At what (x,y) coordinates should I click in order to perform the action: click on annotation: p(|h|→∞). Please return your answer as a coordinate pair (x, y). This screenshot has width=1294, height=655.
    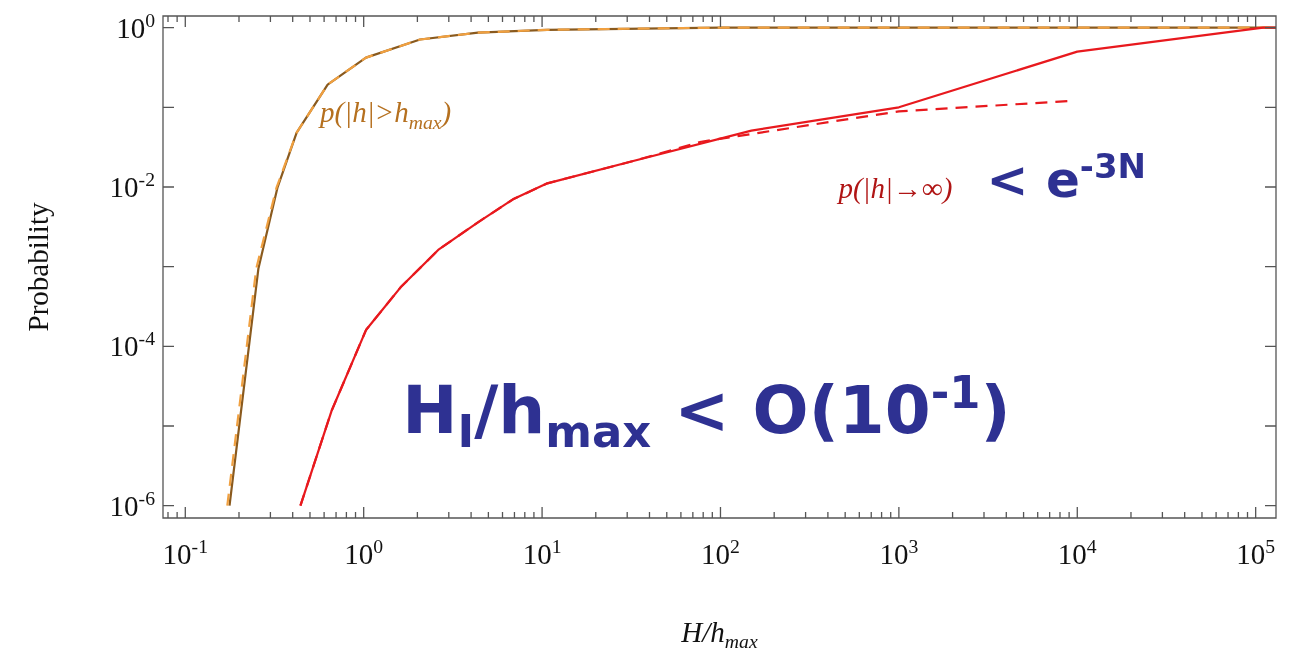
    Looking at the image, I should click on (894, 188).